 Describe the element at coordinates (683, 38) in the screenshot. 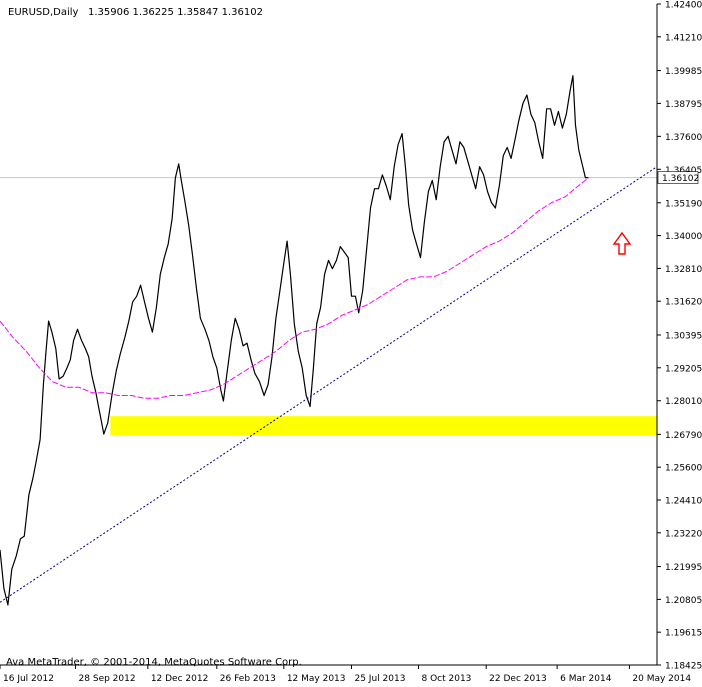

I see `y-tick-label: 1.41210` at that location.